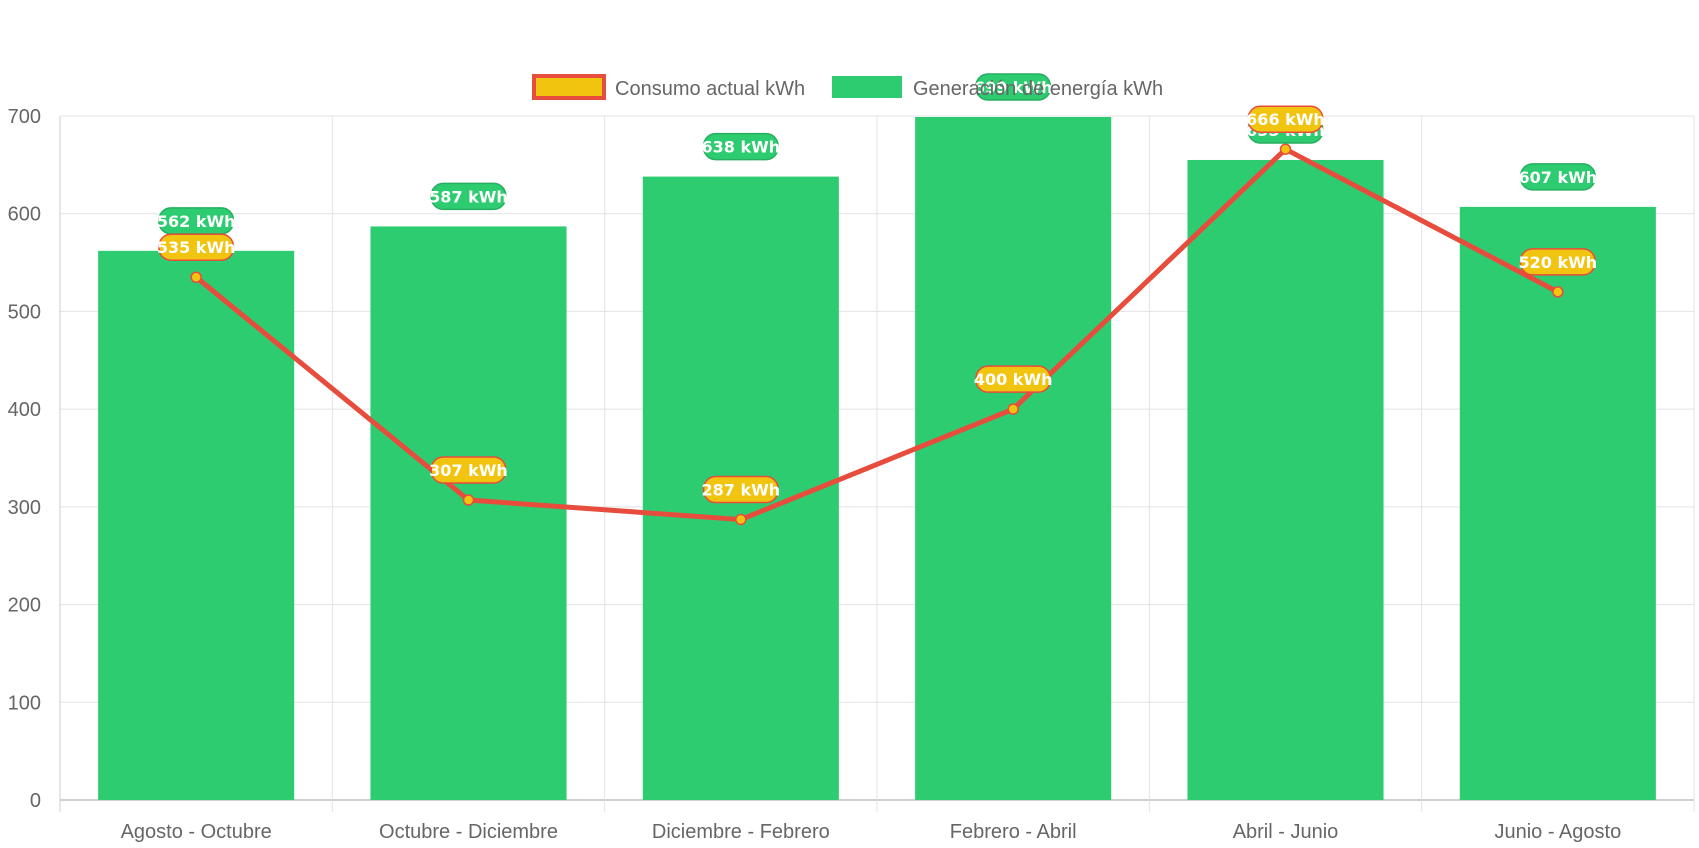  What do you see at coordinates (867, 87) in the screenshot?
I see `legend-swatch-generation` at bounding box center [867, 87].